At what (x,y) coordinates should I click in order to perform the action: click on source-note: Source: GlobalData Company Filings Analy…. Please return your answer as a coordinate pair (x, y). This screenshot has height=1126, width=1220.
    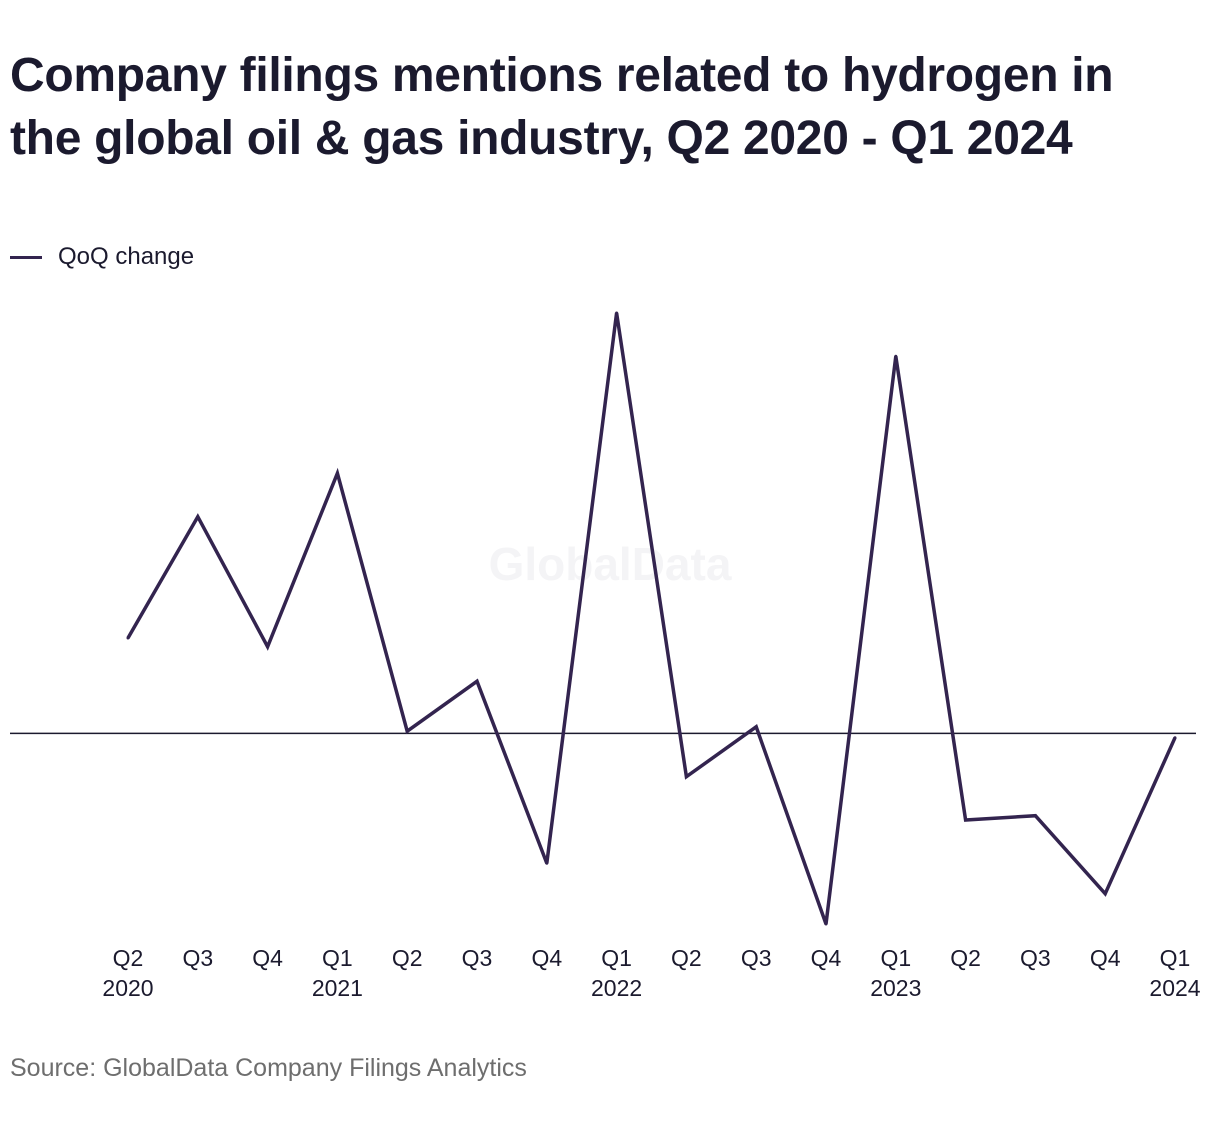
    Looking at the image, I should click on (268, 1068).